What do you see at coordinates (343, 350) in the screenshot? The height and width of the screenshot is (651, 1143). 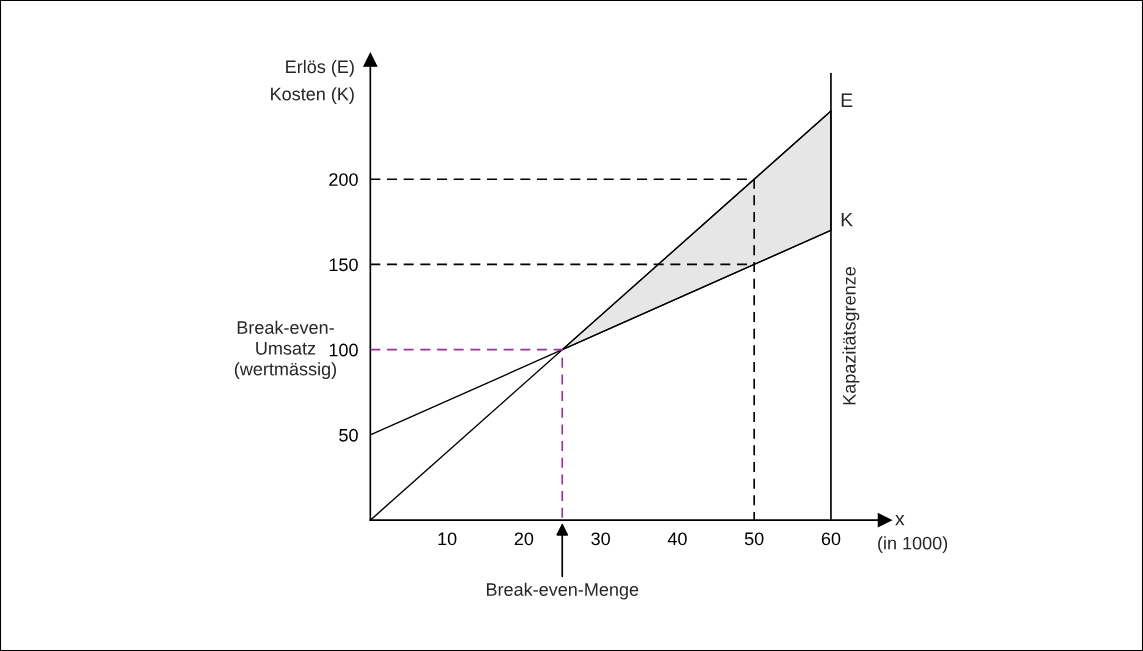 I see `y-tick-label: 100` at bounding box center [343, 350].